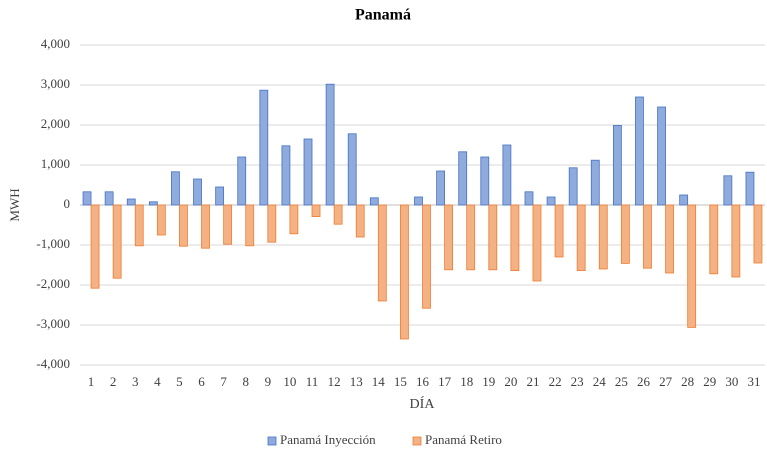 The image size is (767, 460). I want to click on y-tick-label: 4,000, so click(55, 43).